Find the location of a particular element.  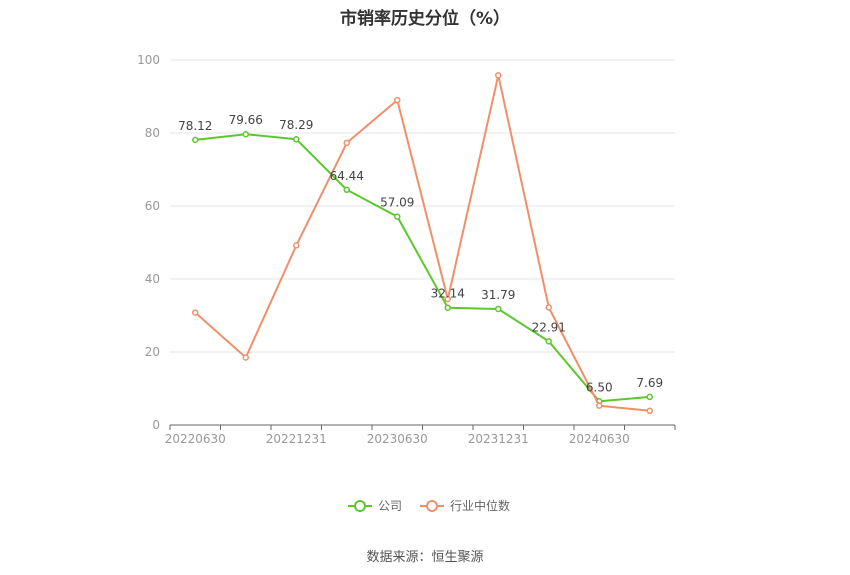

data-label: 6.50 is located at coordinates (599, 387).